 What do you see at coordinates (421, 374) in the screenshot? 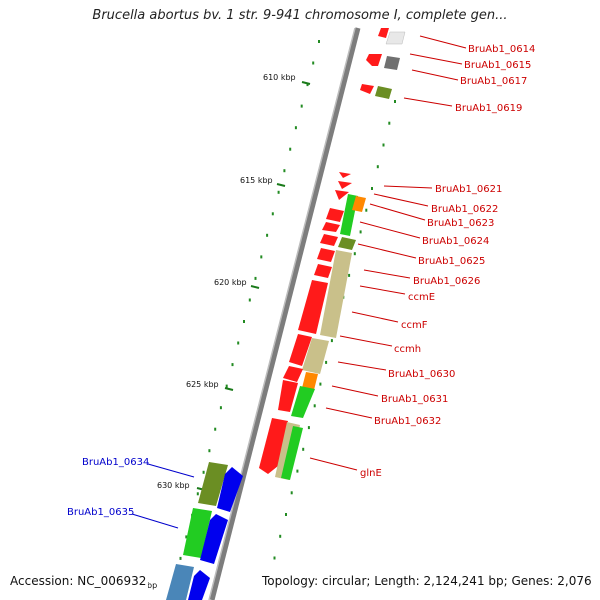
I see `gene-label: BruAb1_0630` at bounding box center [421, 374].